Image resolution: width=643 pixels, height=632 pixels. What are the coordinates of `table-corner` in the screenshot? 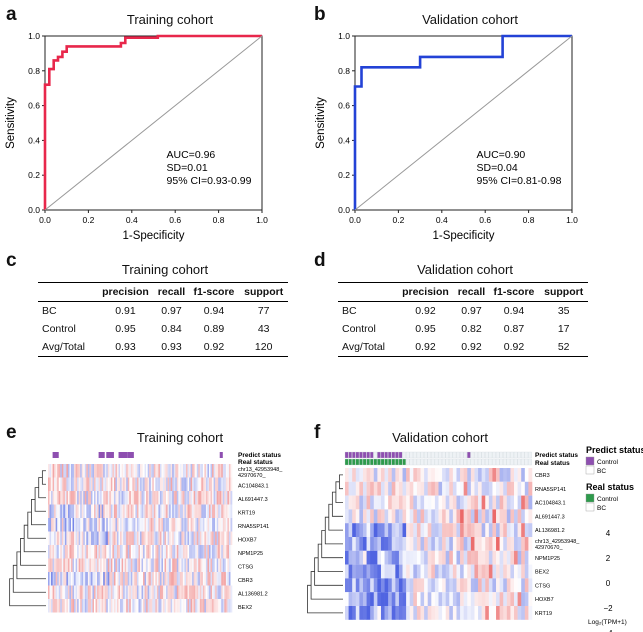 It's located at (67, 292).